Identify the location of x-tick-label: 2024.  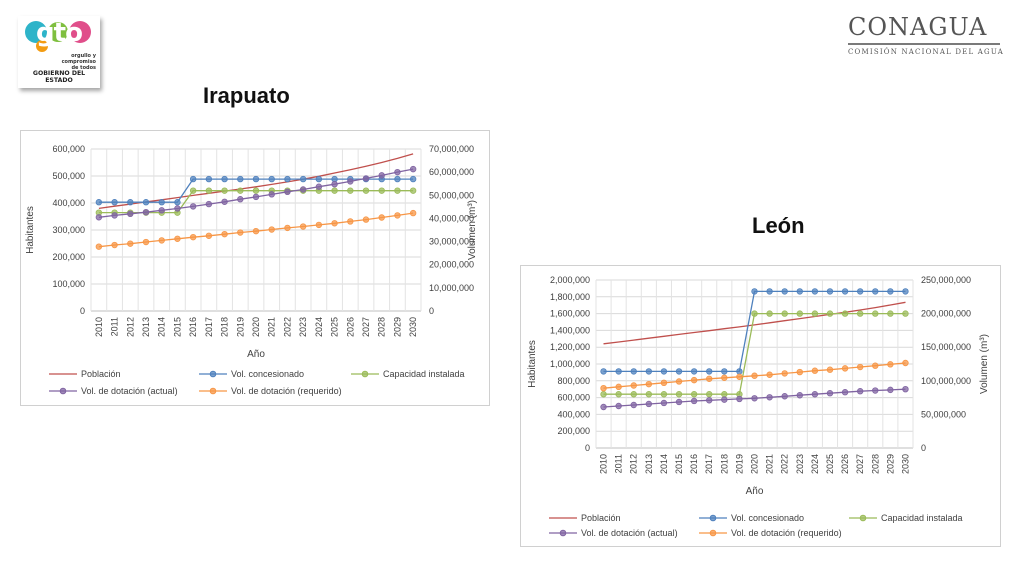
(815, 464).